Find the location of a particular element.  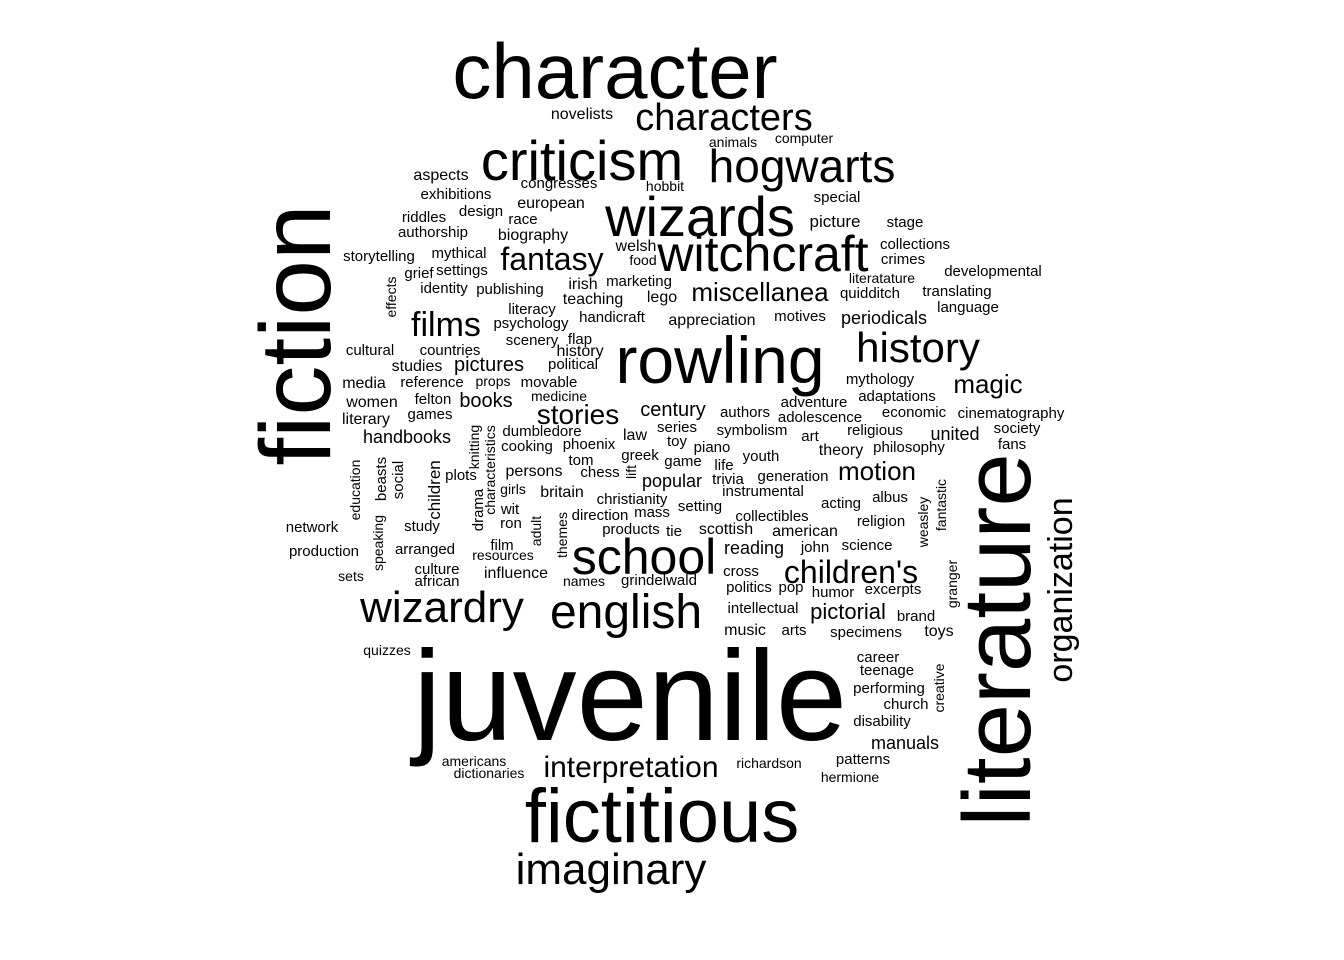

word-grief: grief is located at coordinates (419, 273).